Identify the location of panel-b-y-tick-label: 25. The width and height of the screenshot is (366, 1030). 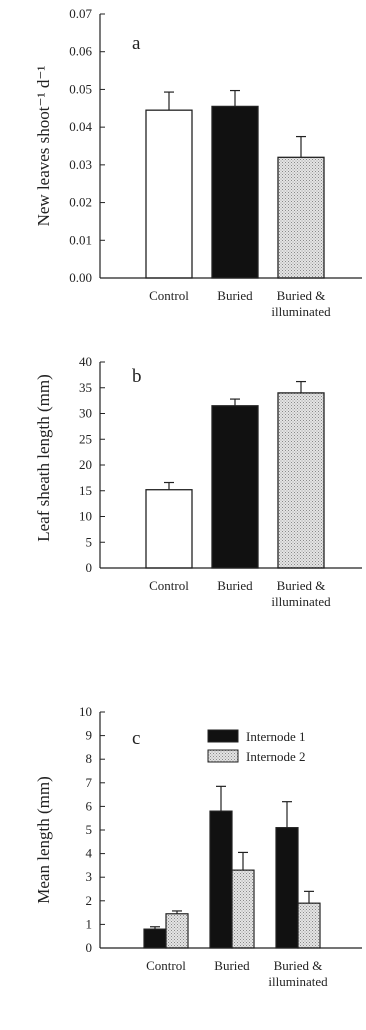
(85, 438).